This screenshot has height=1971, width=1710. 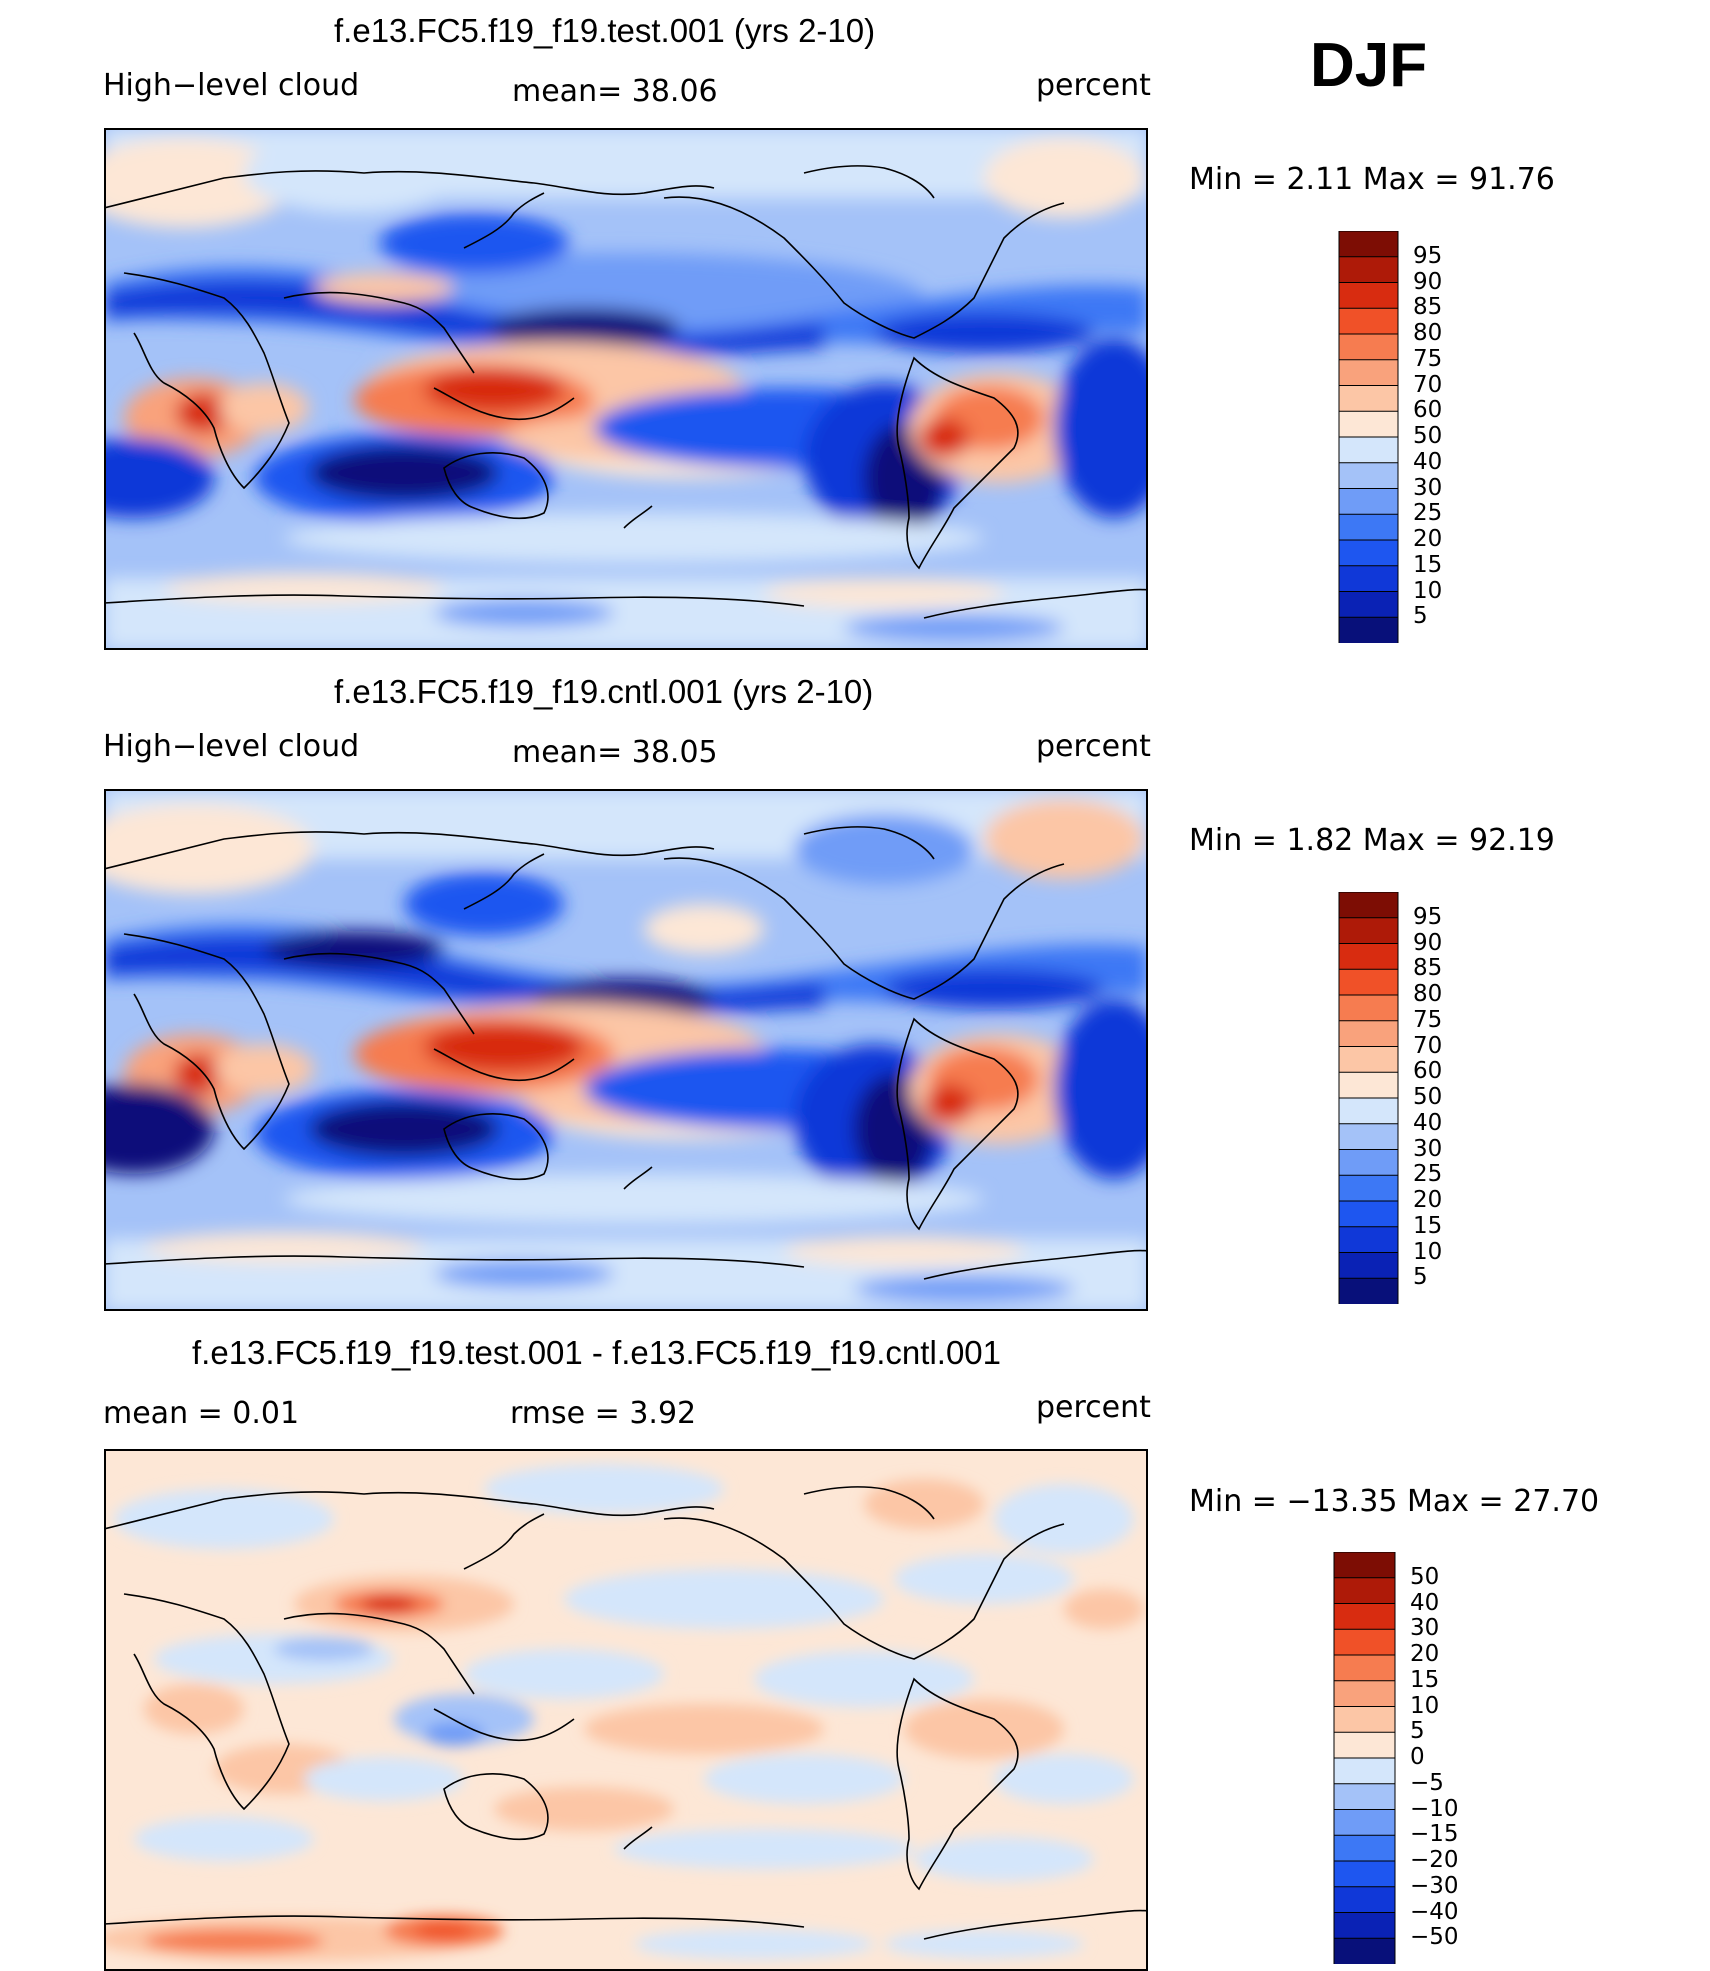 What do you see at coordinates (1434, 1834) in the screenshot?
I see `colorbar-tick-label: −15` at bounding box center [1434, 1834].